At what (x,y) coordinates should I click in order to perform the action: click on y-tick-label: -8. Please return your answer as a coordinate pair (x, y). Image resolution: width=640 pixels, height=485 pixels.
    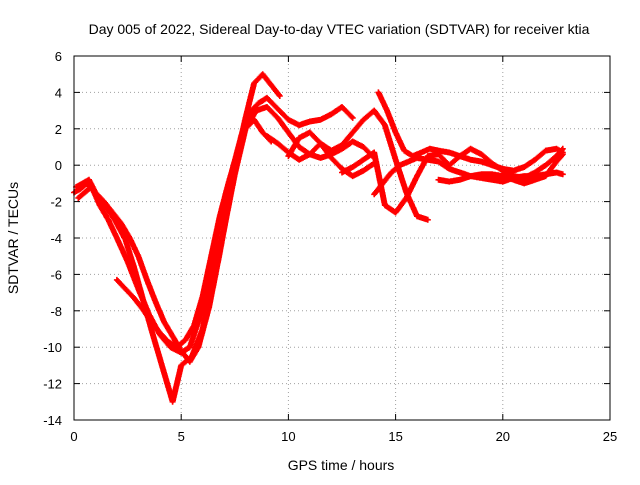
    Looking at the image, I should click on (56, 311).